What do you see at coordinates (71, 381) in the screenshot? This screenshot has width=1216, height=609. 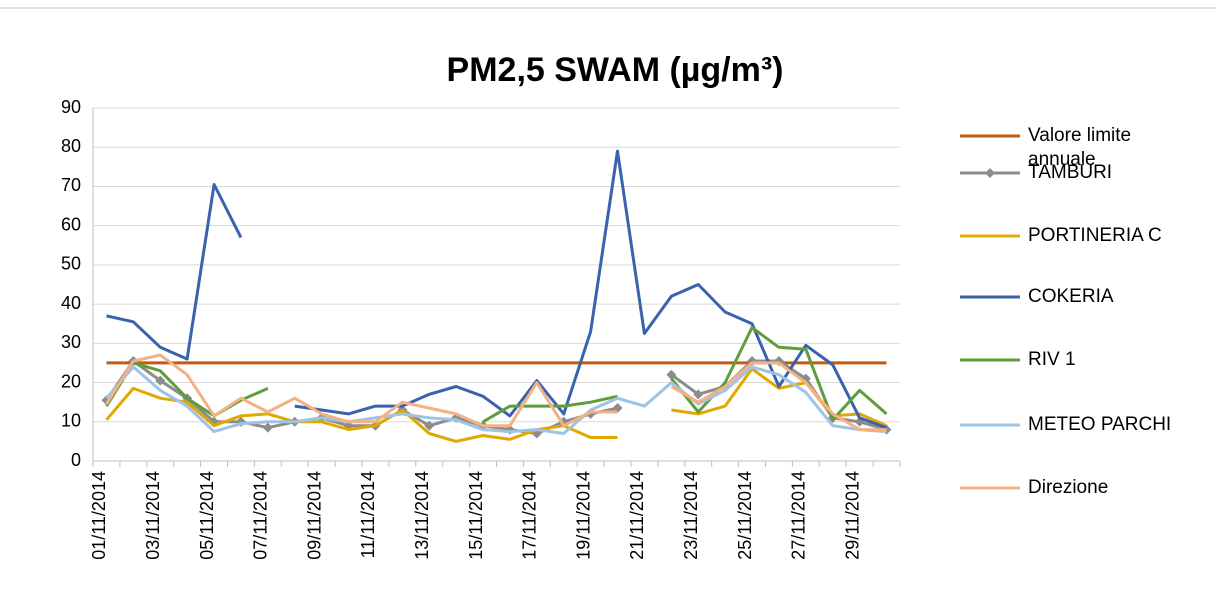 I see `y-tick-label: 20` at bounding box center [71, 381].